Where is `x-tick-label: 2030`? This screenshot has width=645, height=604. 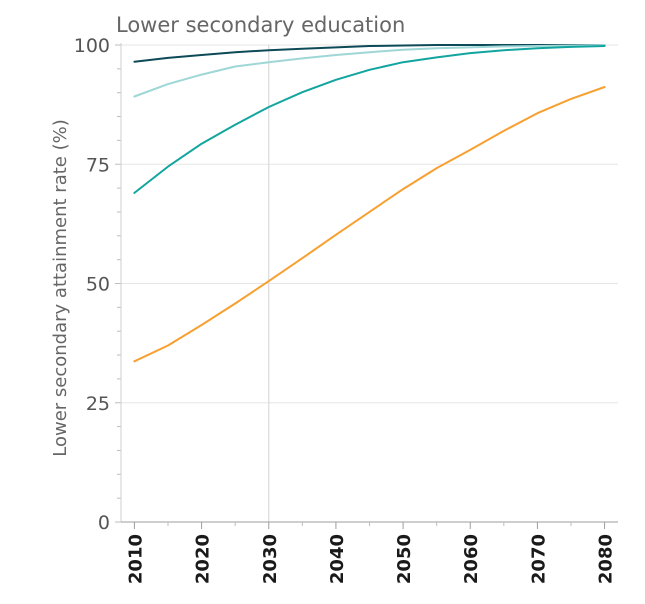 x-tick-label: 2030 is located at coordinates (270, 559).